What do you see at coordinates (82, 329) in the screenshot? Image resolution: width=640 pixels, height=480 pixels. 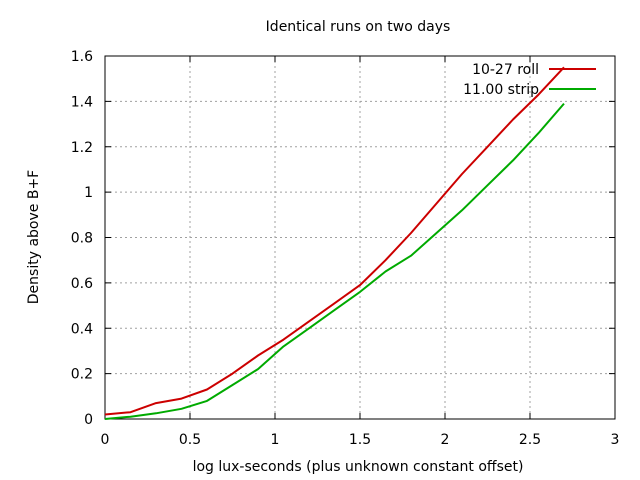 I see `y-tick-label: 0.4` at bounding box center [82, 329].